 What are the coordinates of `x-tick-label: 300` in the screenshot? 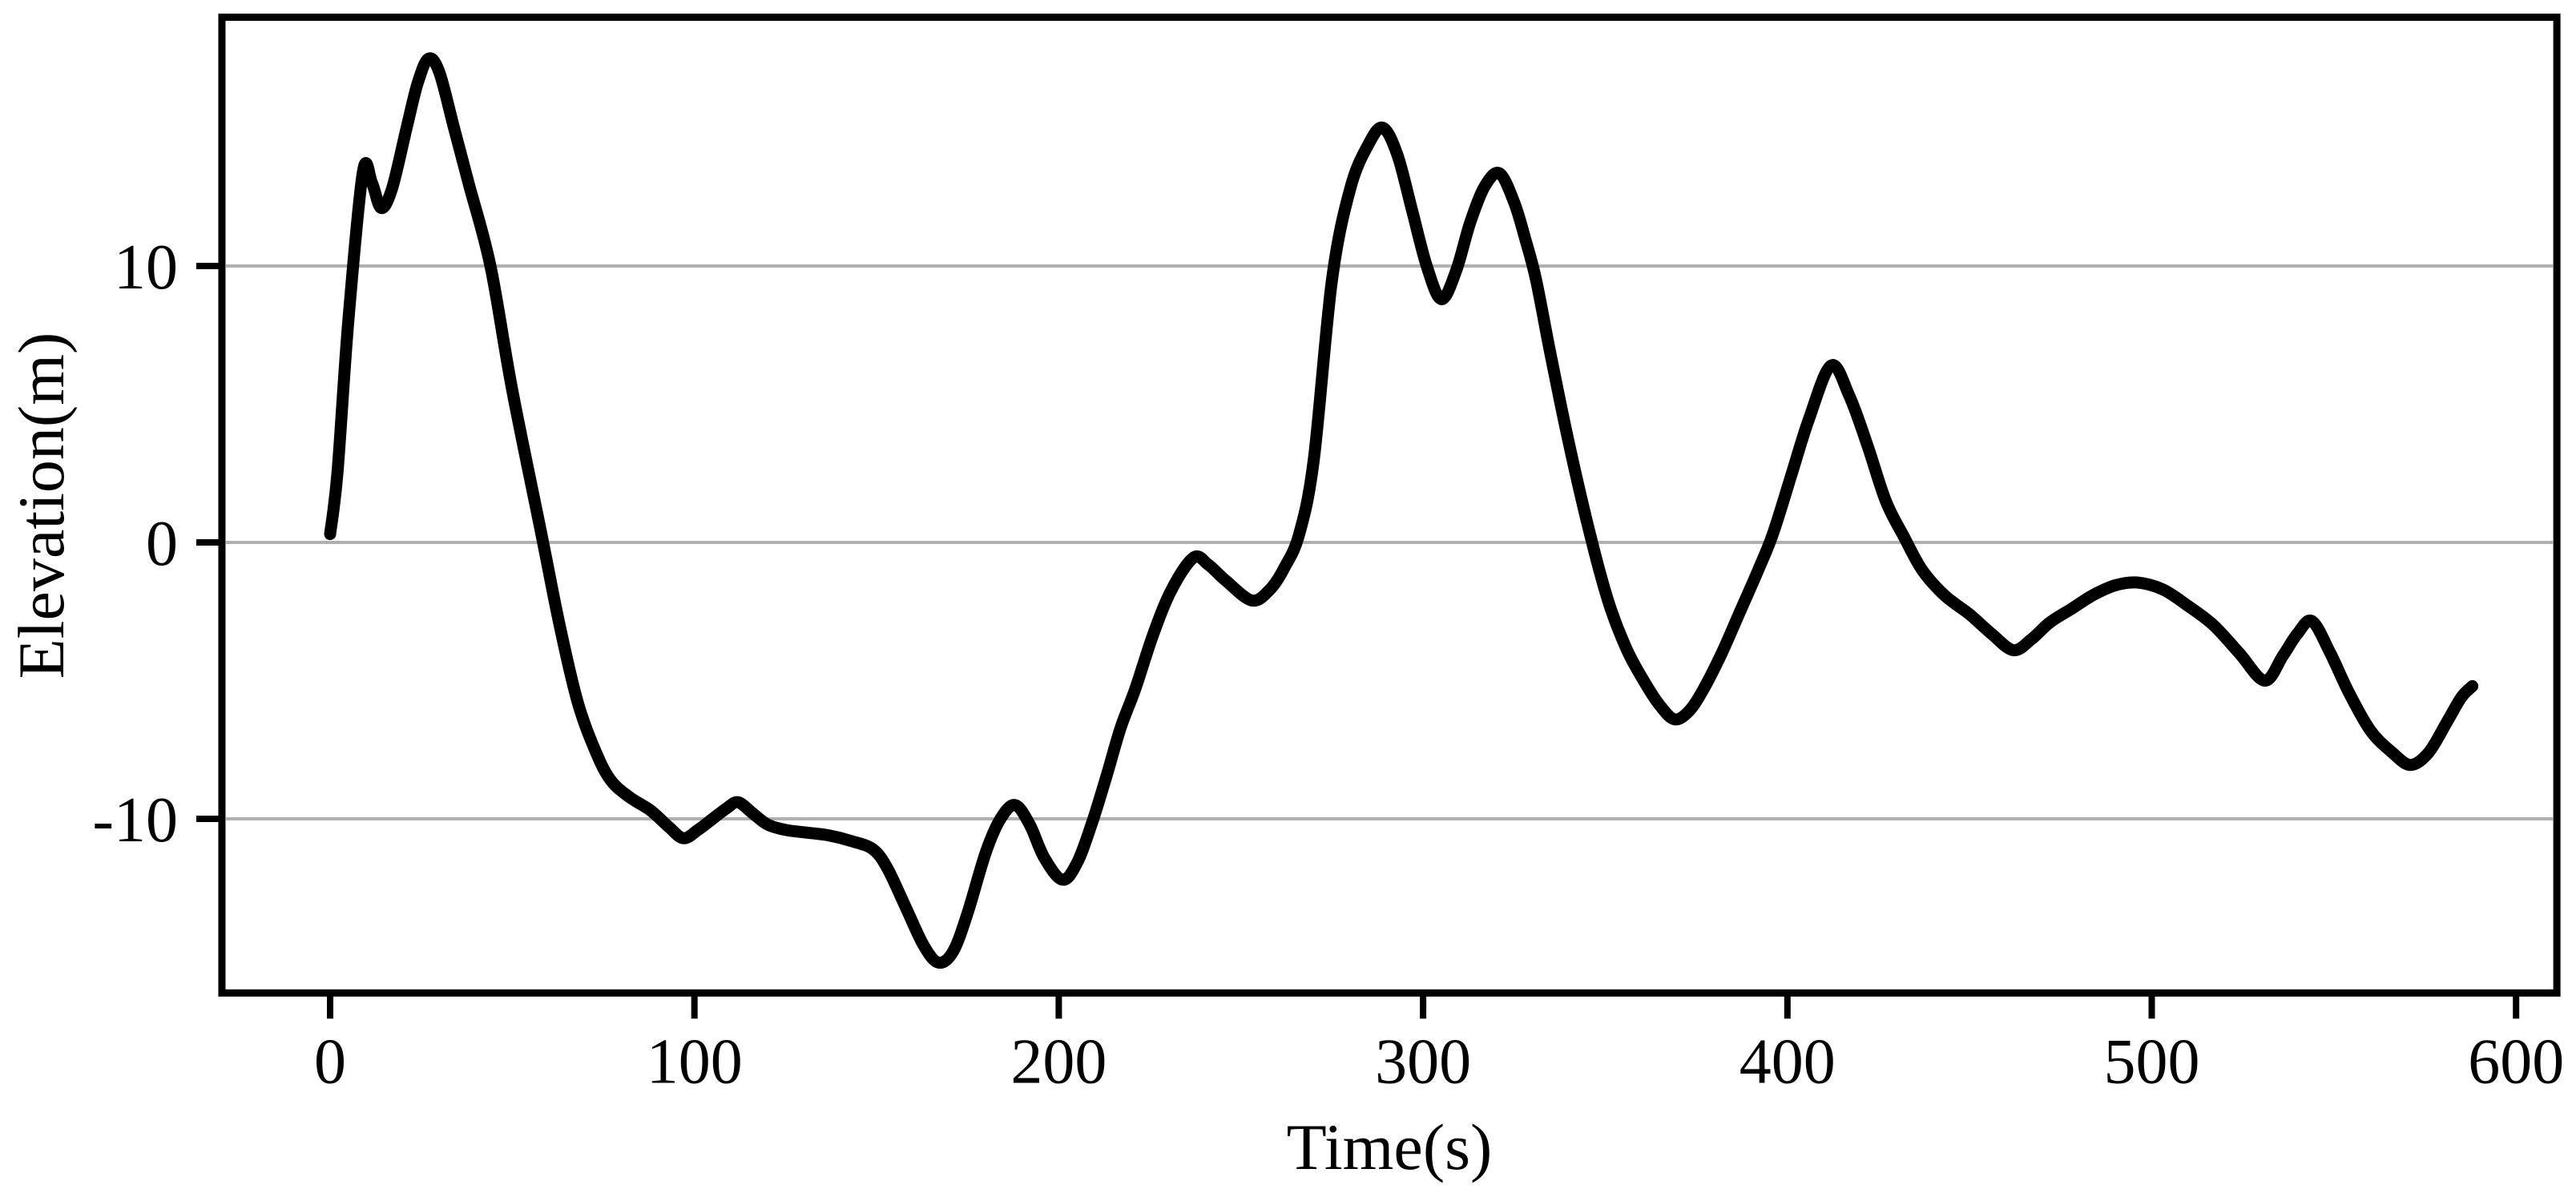 It's located at (1423, 1061).